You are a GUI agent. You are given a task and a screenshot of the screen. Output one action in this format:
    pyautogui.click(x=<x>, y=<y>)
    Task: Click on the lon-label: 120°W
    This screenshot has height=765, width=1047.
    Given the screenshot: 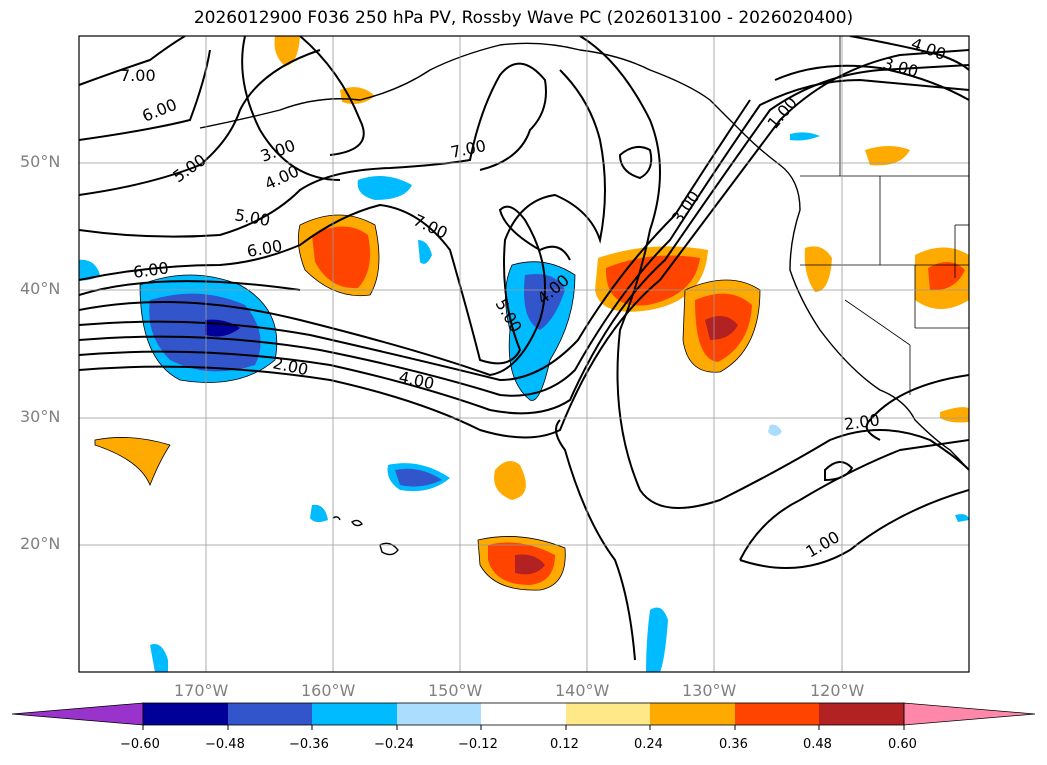 What is the action you would take?
    pyautogui.click(x=837, y=690)
    